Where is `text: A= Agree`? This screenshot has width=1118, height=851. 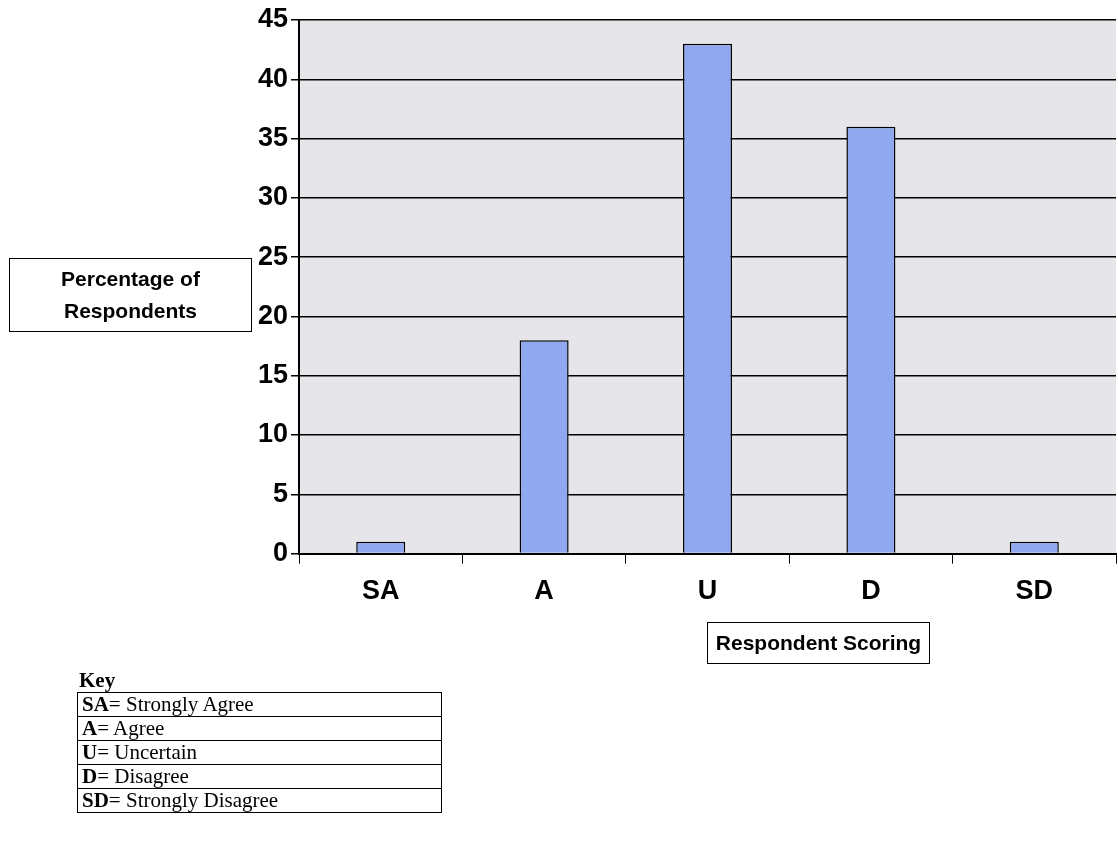
text: A= Agree is located at coordinates (259, 728).